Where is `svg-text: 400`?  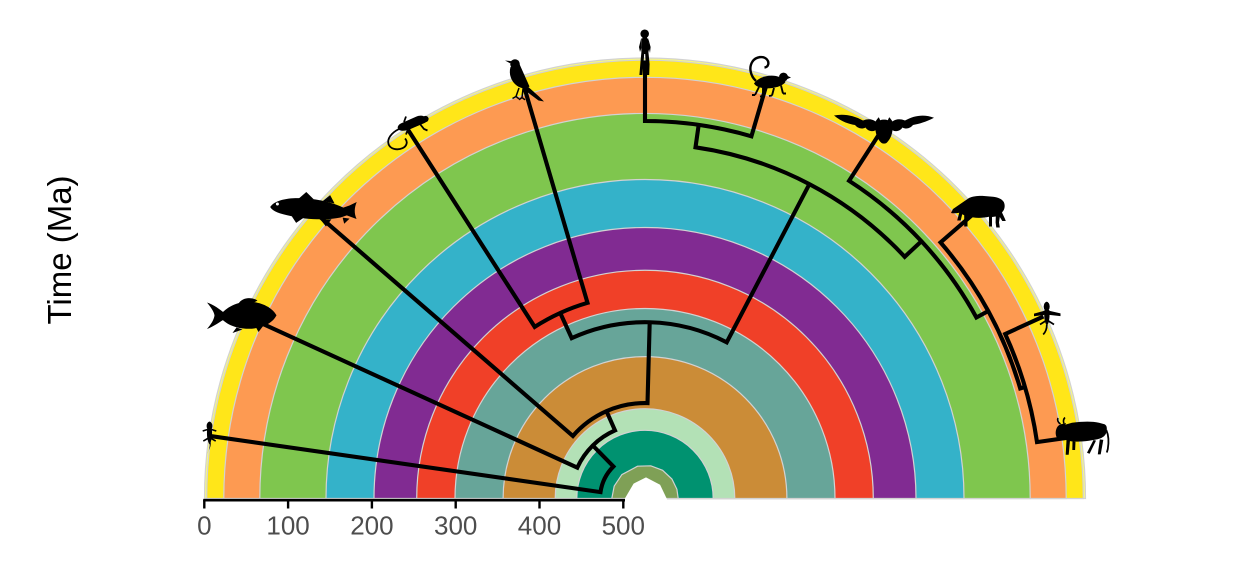 svg-text: 400 is located at coordinates (539, 526).